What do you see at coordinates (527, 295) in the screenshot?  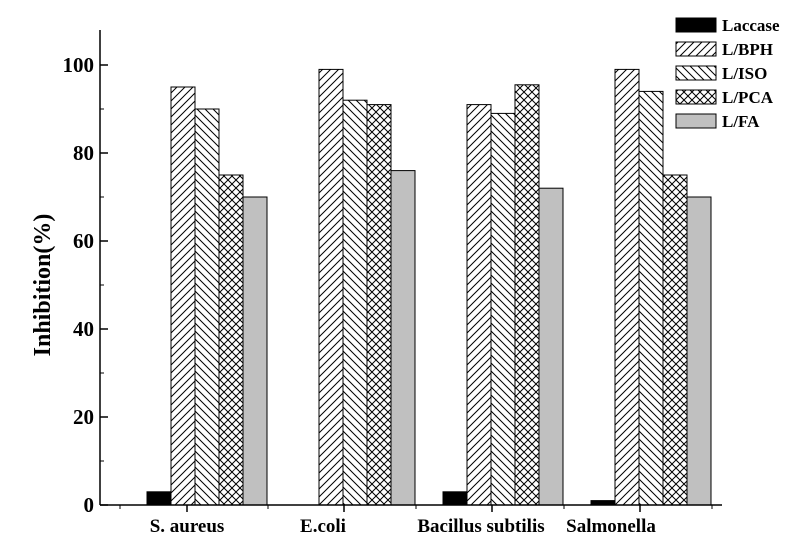 I see `bar-l-pca-bacillus-subtilis` at bounding box center [527, 295].